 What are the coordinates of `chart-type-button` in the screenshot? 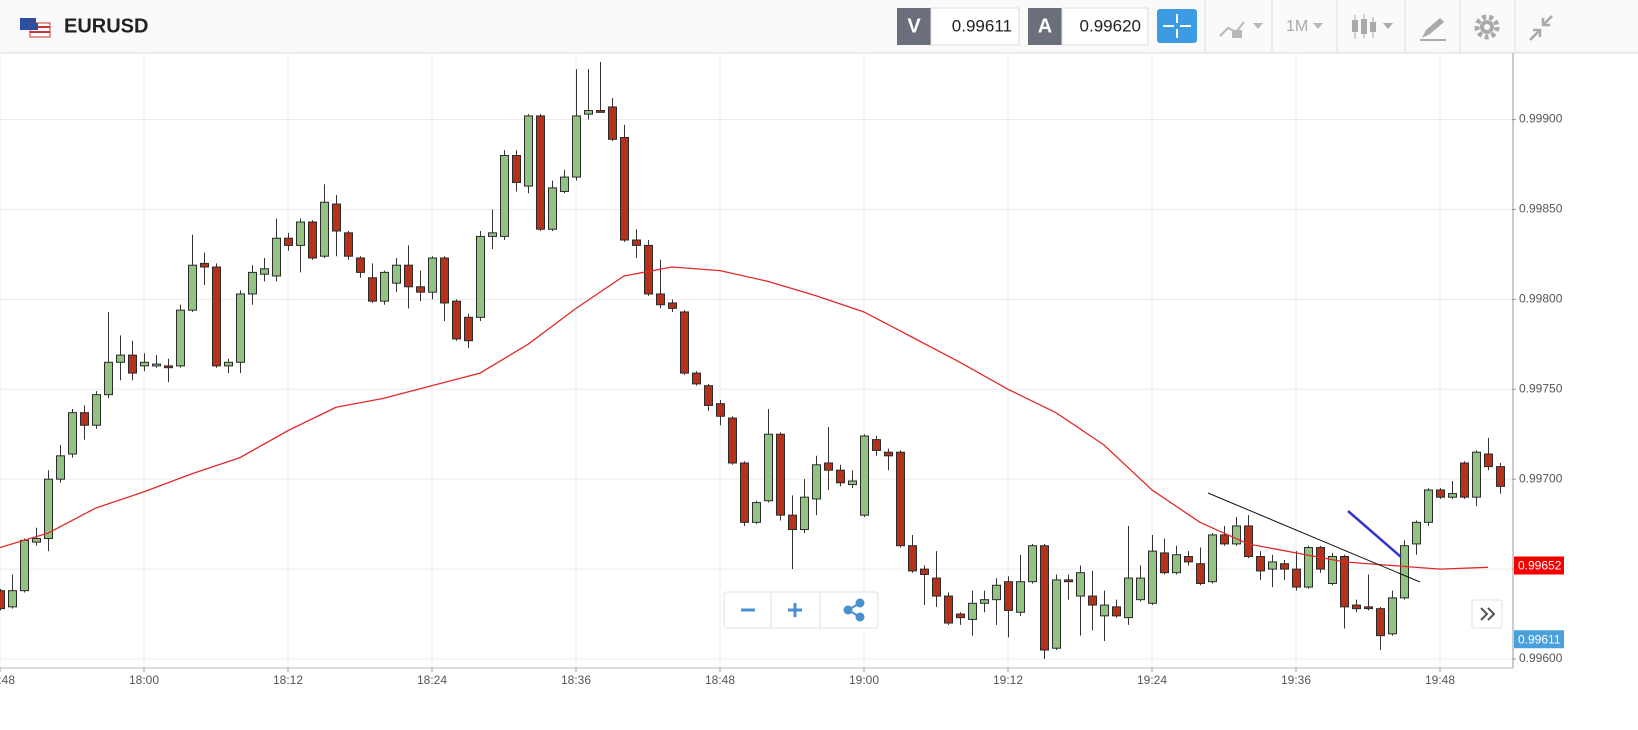 It's located at (1241, 29).